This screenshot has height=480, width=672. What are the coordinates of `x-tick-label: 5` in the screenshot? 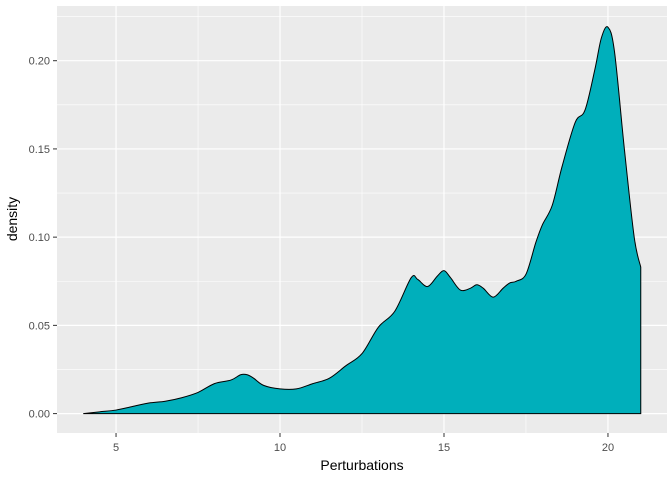 It's located at (116, 448).